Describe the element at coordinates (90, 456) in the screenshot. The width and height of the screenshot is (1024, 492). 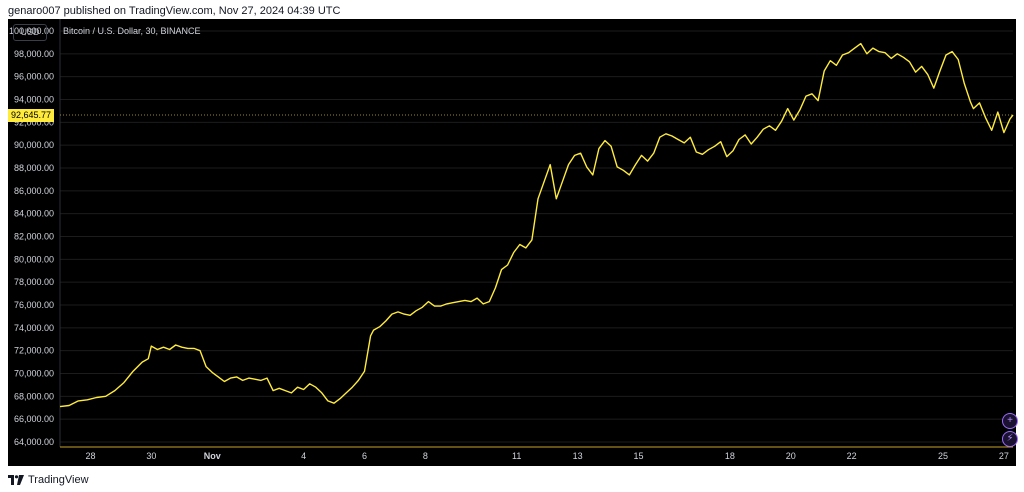
I see `x-tick-label: 28` at that location.